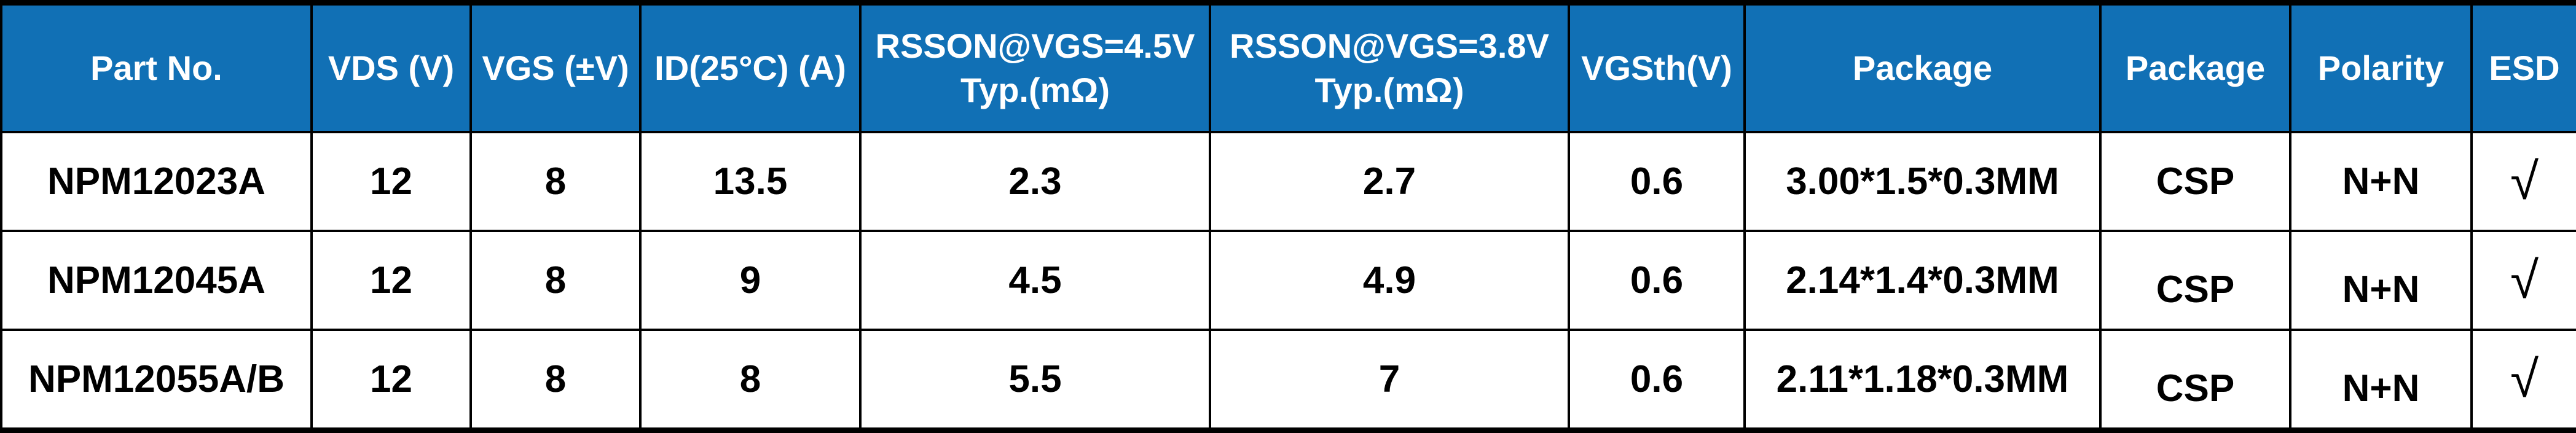  What do you see at coordinates (1035, 46) in the screenshot?
I see `col-header-label: RSSON@VGS=4.5V` at bounding box center [1035, 46].